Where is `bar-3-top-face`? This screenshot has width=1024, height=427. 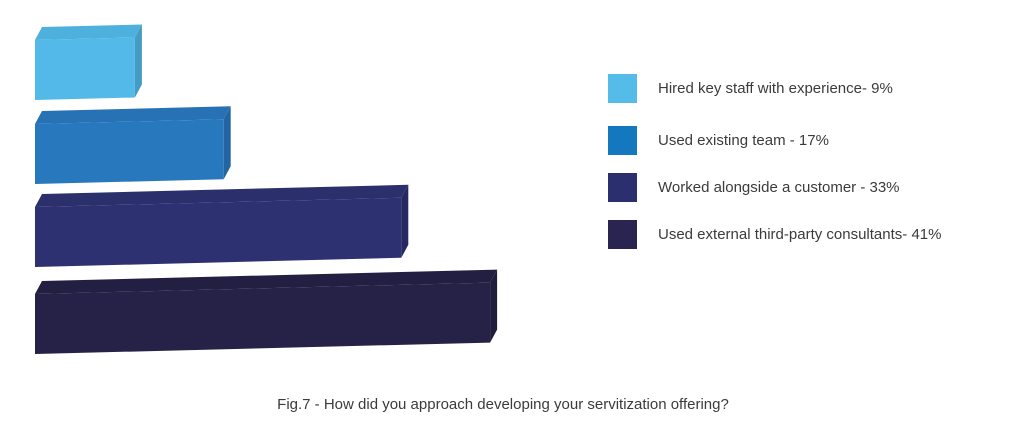 bar-3-top-face is located at coordinates (266, 281).